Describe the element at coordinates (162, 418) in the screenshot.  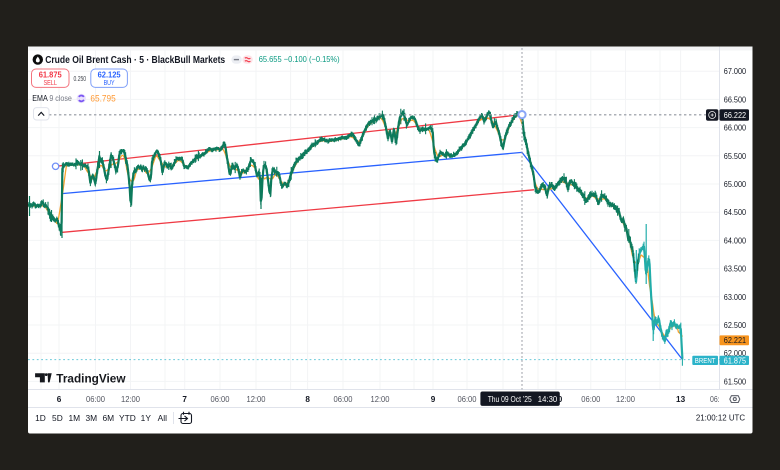
I see `svg-text: All` at that location.